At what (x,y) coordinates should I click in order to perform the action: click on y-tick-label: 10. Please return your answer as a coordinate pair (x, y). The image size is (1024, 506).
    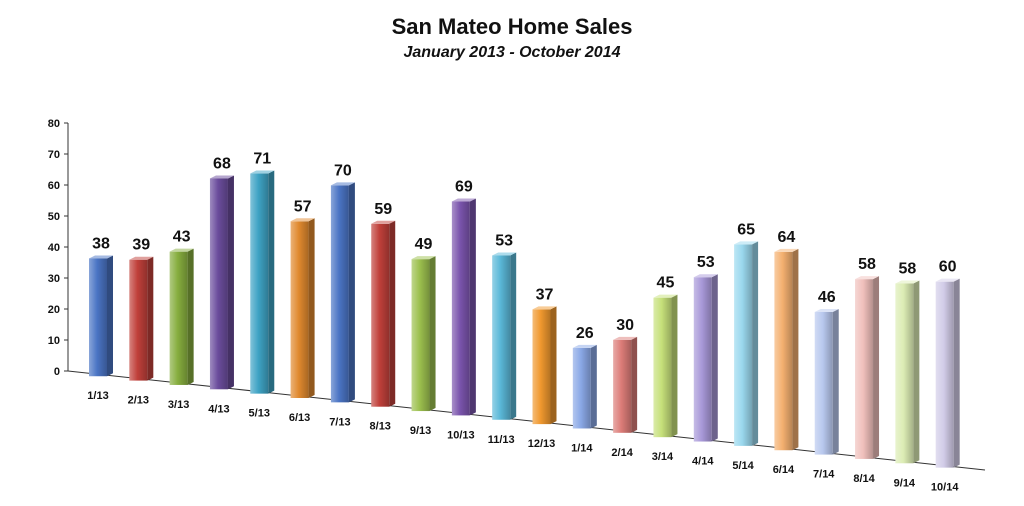
    Looking at the image, I should click on (54, 341).